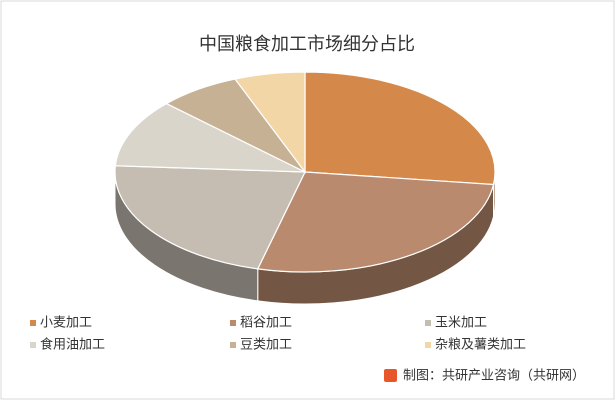 The width and height of the screenshot is (615, 405). I want to click on legend-label: 稻谷加工, so click(266, 321).